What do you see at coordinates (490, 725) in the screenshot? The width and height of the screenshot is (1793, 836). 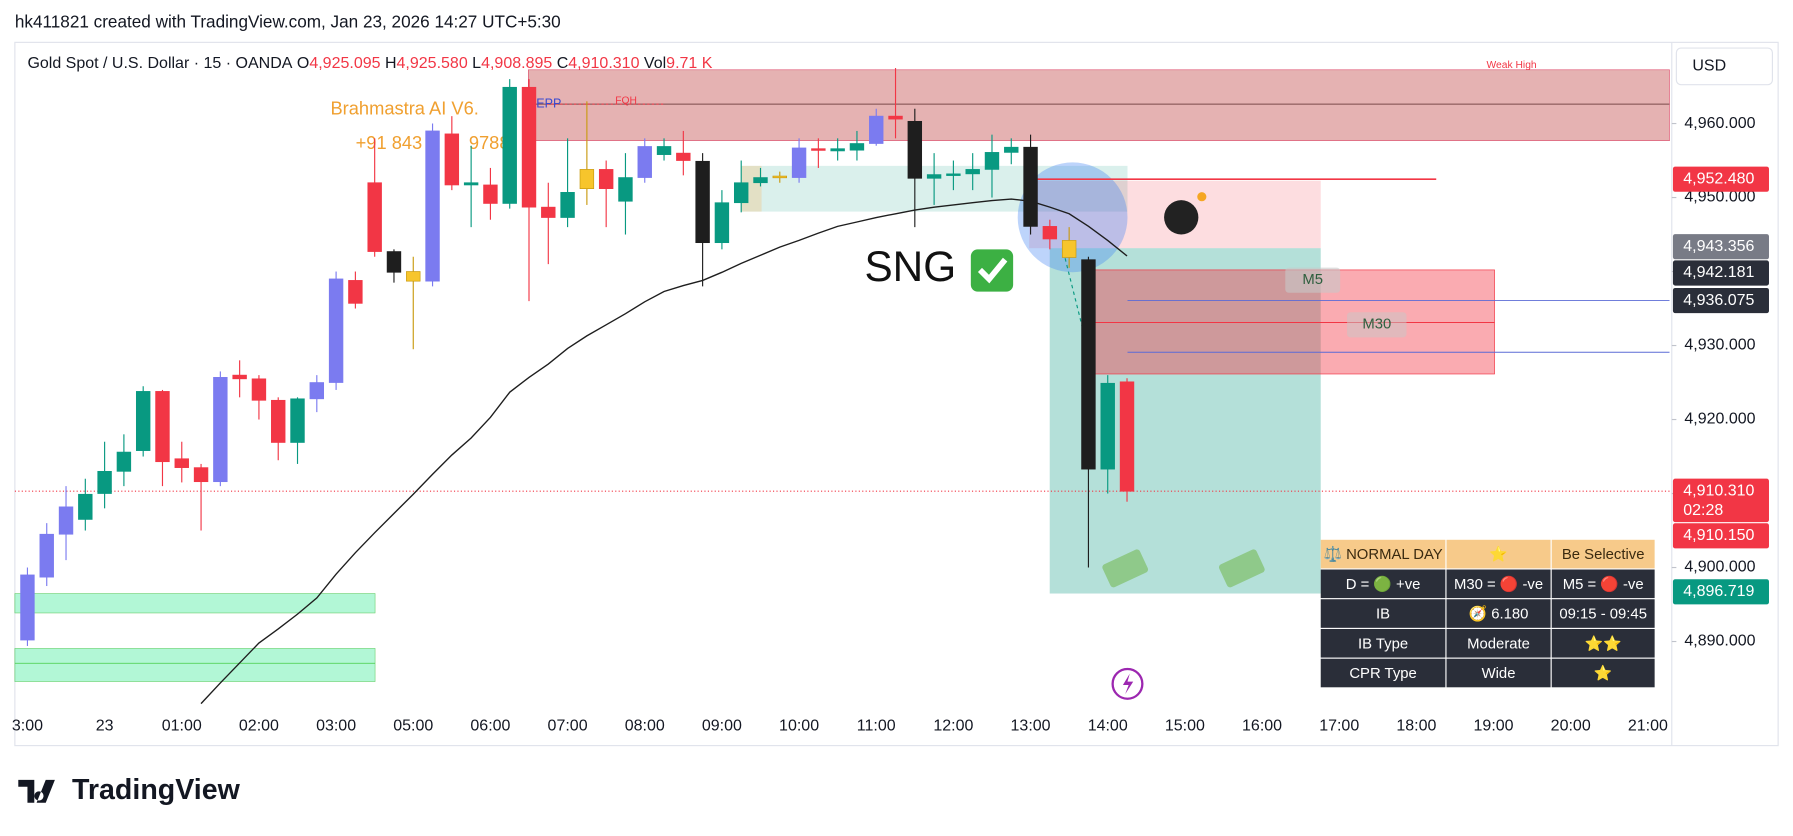 I see `x-tick-label: 06:00` at bounding box center [490, 725].